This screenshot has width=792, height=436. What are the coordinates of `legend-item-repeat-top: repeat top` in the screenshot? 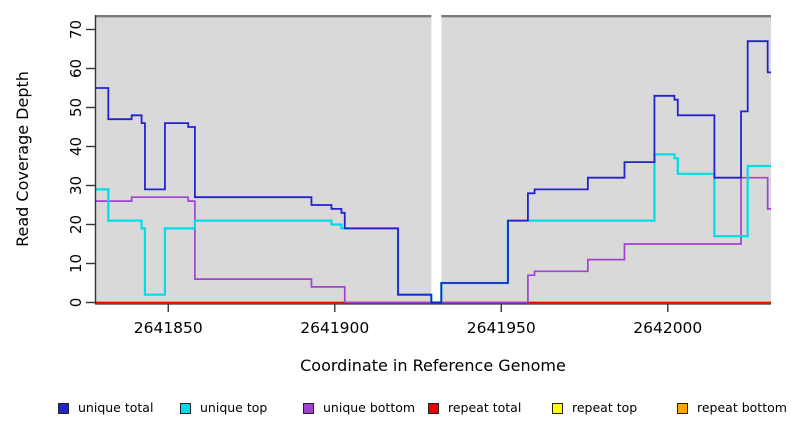 It's located at (594, 408).